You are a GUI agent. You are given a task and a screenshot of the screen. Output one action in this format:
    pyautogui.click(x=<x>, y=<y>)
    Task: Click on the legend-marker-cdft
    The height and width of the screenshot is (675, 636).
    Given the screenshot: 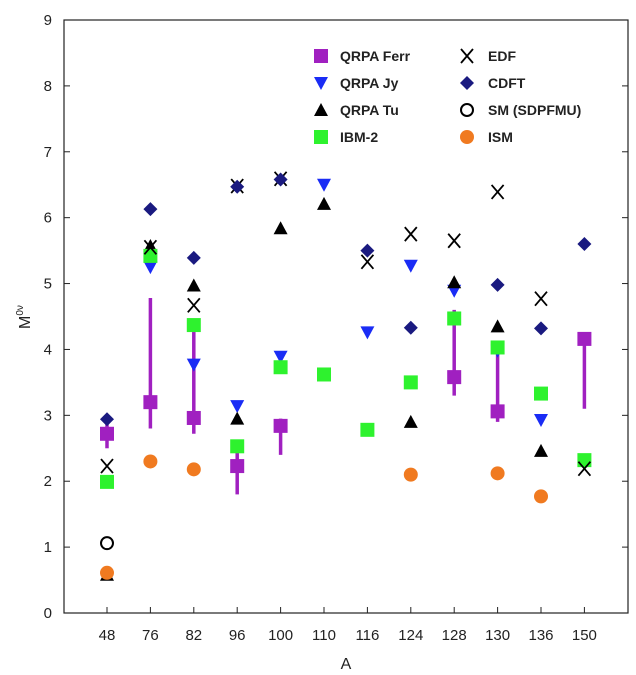 What is the action you would take?
    pyautogui.click(x=467, y=83)
    